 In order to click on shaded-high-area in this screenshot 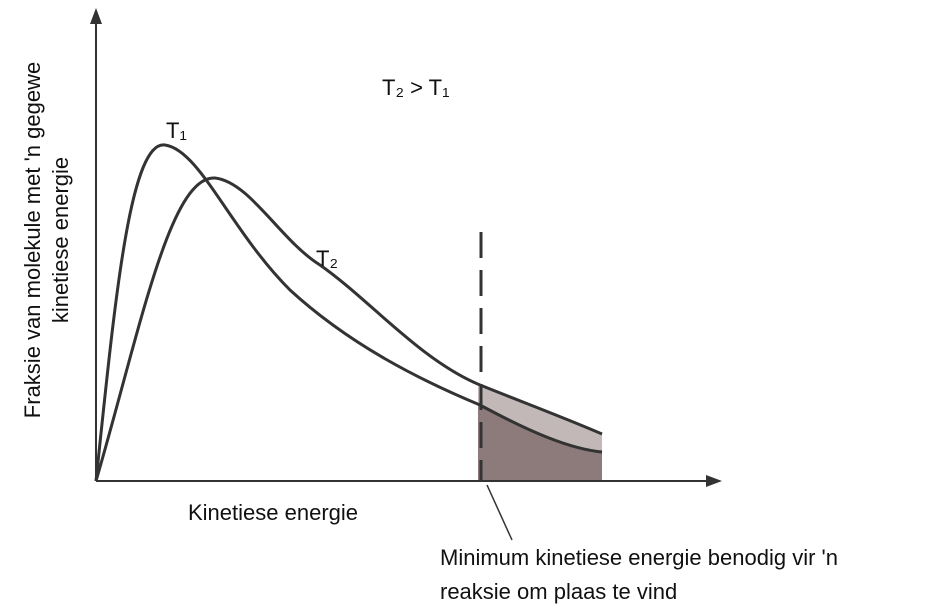, I will do `click(540, 419)`.